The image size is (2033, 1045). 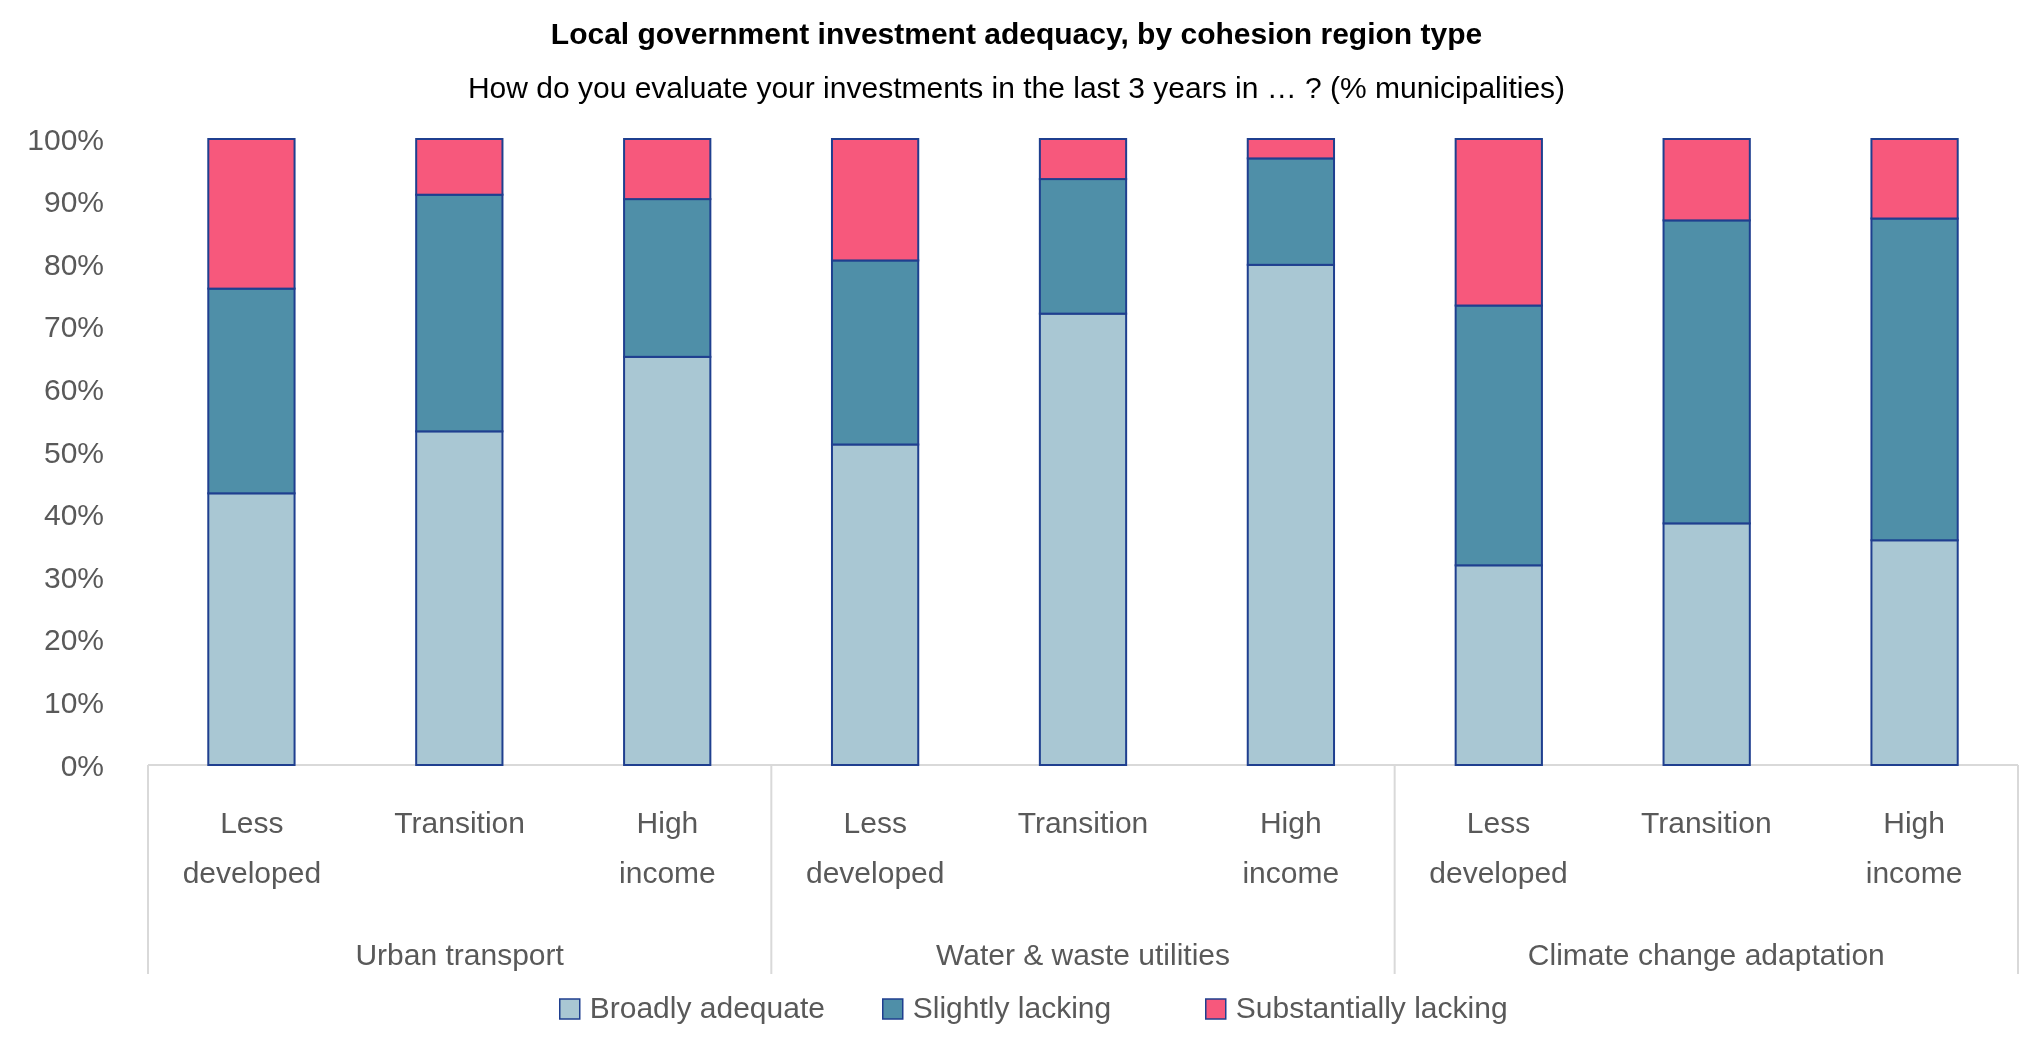 What do you see at coordinates (1016, 33) in the screenshot?
I see `chart-title: Local government investment adequacy, by cohesion region type` at bounding box center [1016, 33].